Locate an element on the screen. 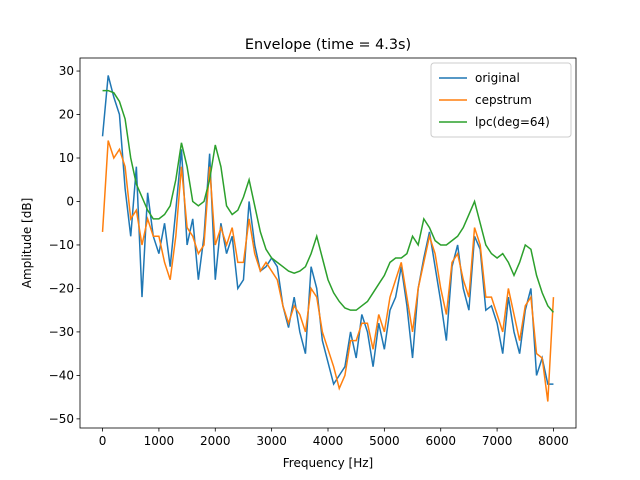 The image size is (640, 480). x-tick-label: 1000 is located at coordinates (159, 441).